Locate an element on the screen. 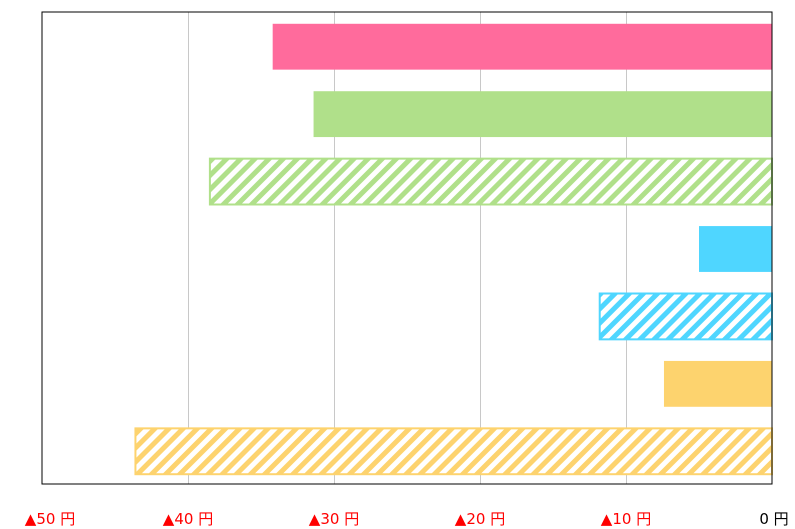 This screenshot has width=795, height=529. x-tick-label: ▲40 円 is located at coordinates (188, 519).